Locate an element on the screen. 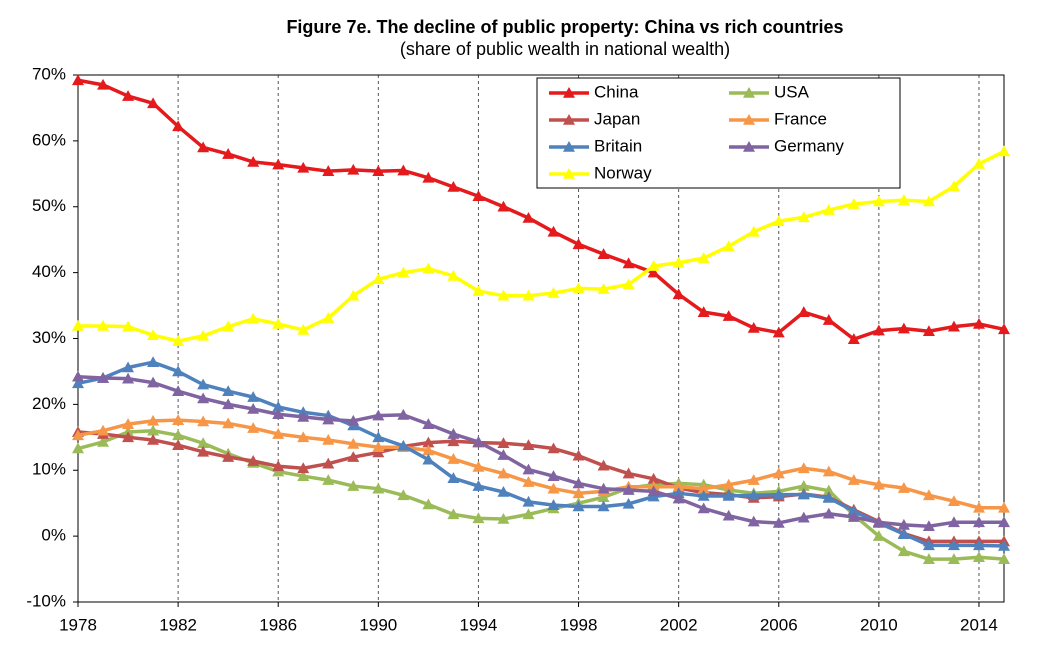 This screenshot has width=1037, height=653. x-tick-label: 1998 is located at coordinates (579, 624).